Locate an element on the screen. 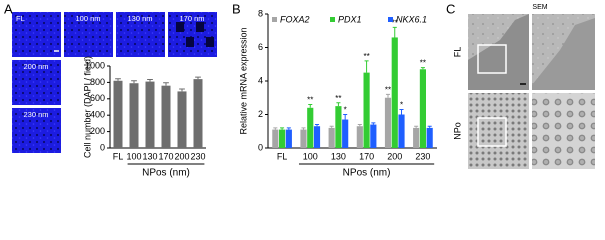 The height and width of the screenshot is (240, 605). y-tick-label: 200 is located at coordinates (97, 131).